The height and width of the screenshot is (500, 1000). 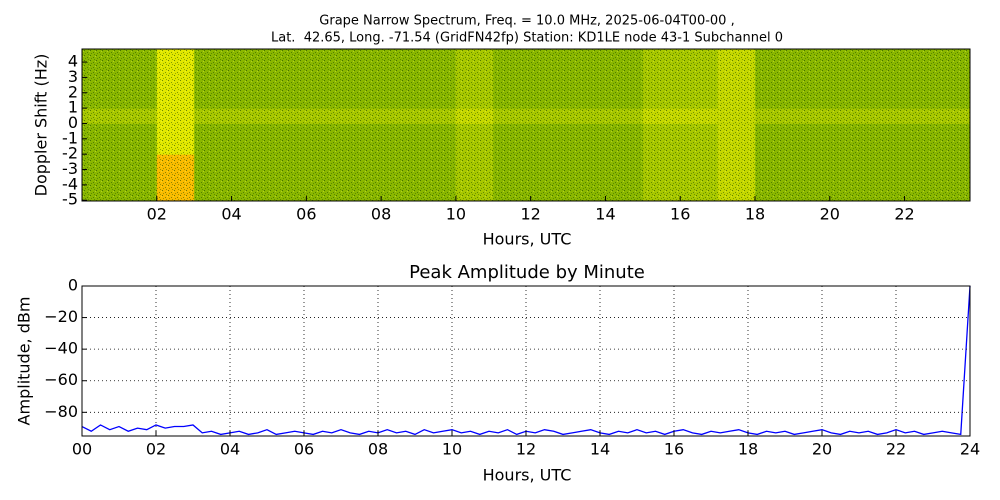 I want to click on y-tick-label: −40, so click(x=61, y=348).